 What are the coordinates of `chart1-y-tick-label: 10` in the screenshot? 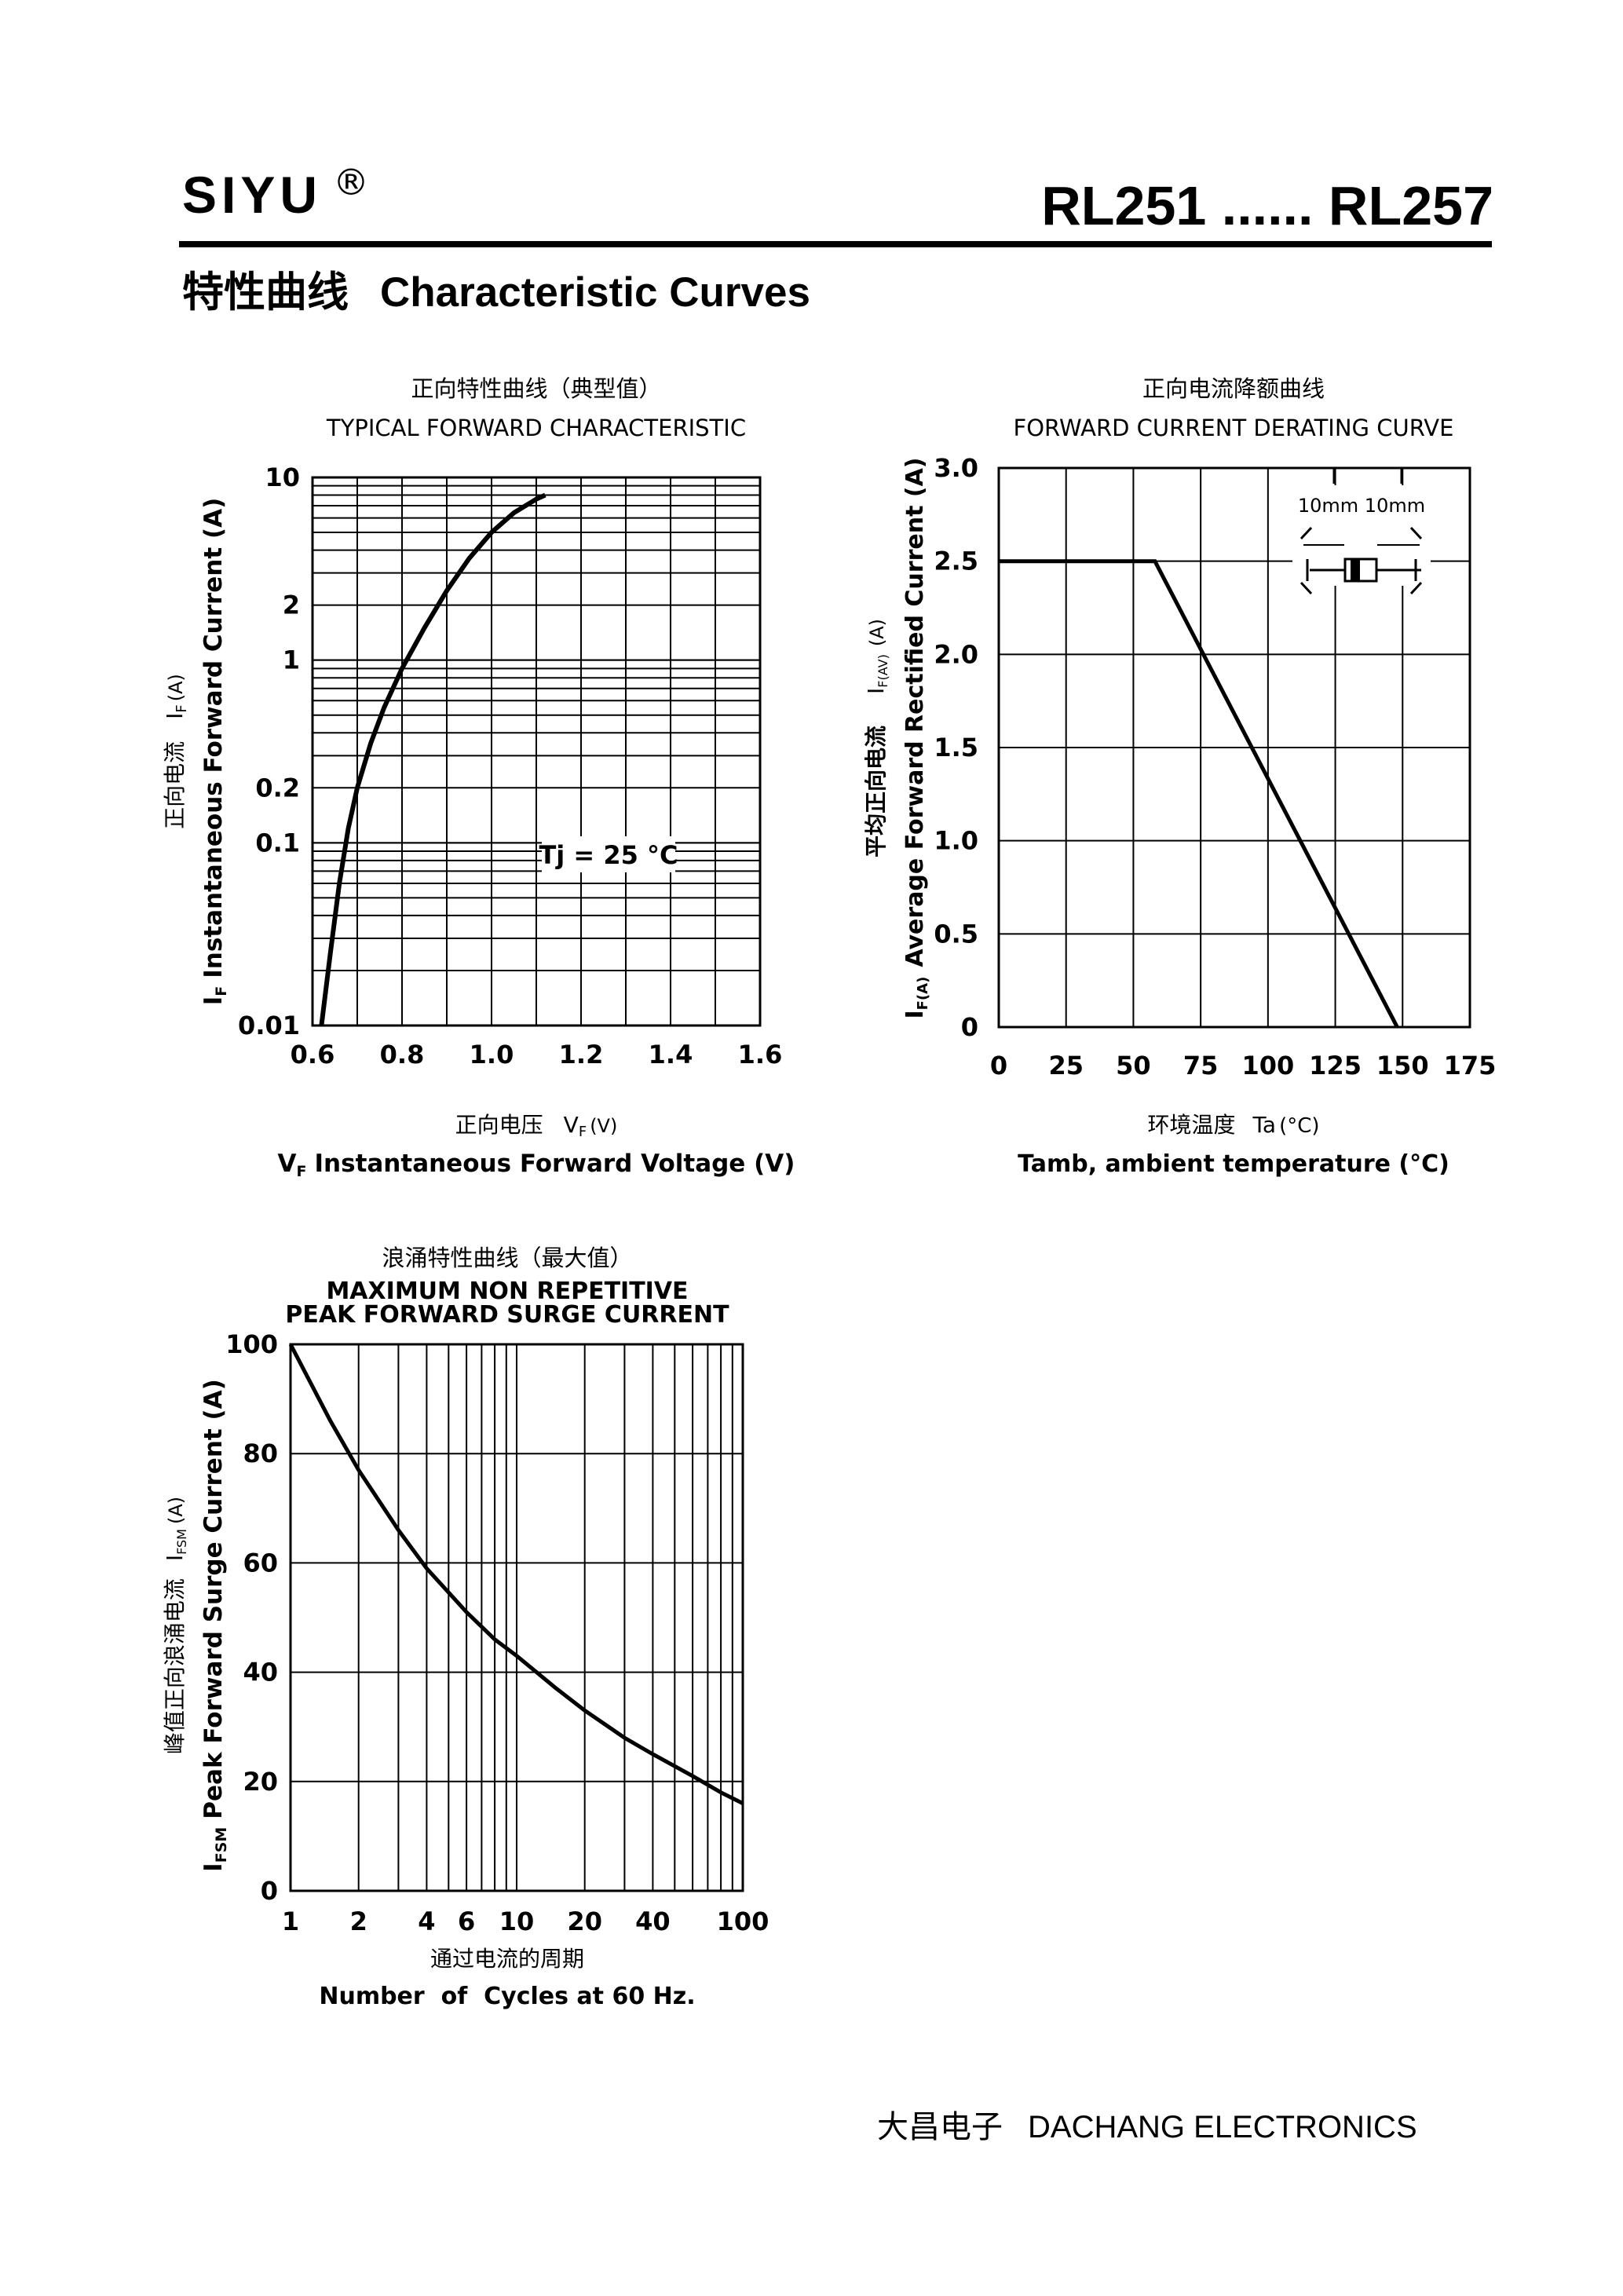 It's located at (282, 477).